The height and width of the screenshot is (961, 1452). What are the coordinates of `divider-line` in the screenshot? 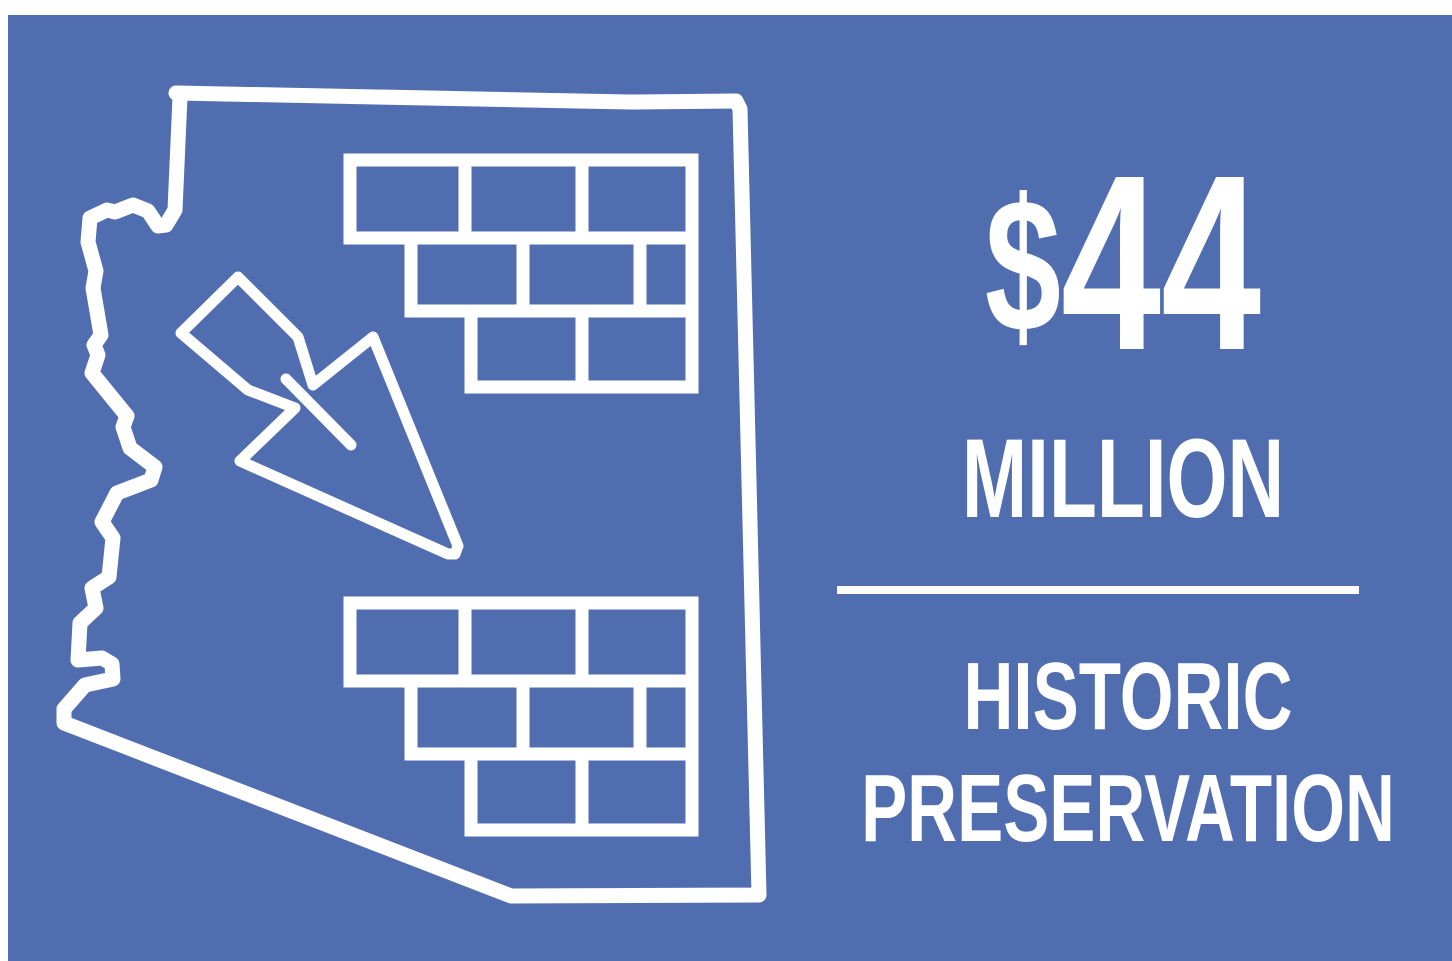 It's located at (1098, 590).